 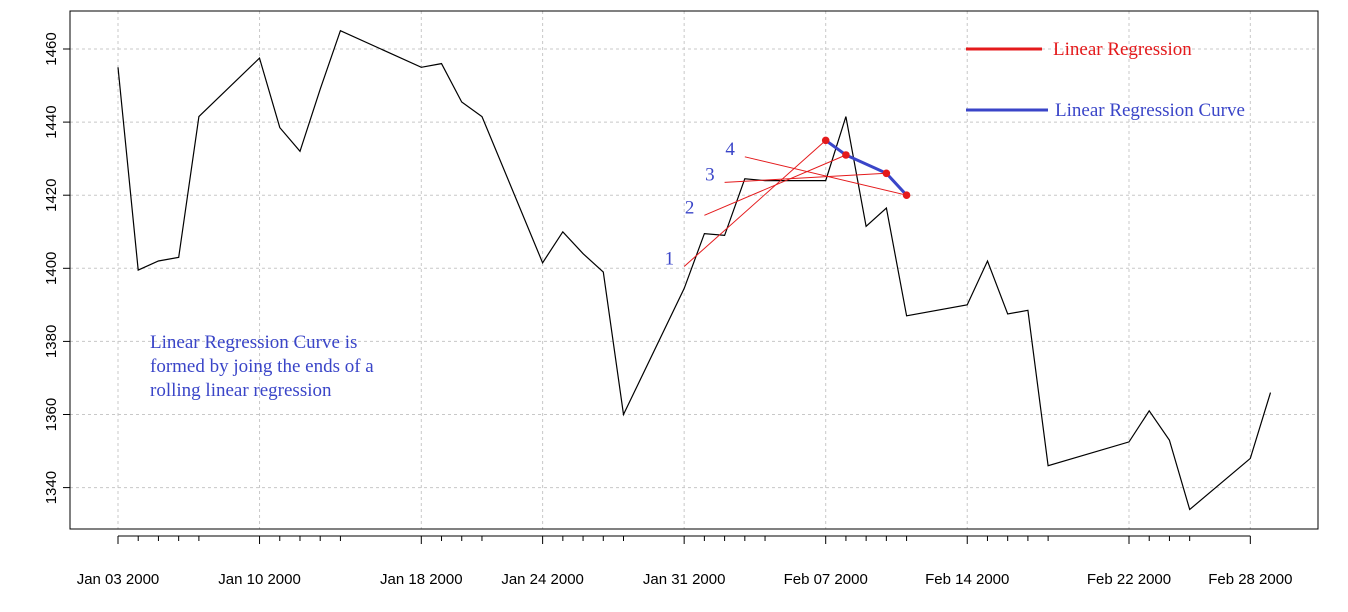 What do you see at coordinates (51, 121) in the screenshot?
I see `y-tick-label: 1440` at bounding box center [51, 121].